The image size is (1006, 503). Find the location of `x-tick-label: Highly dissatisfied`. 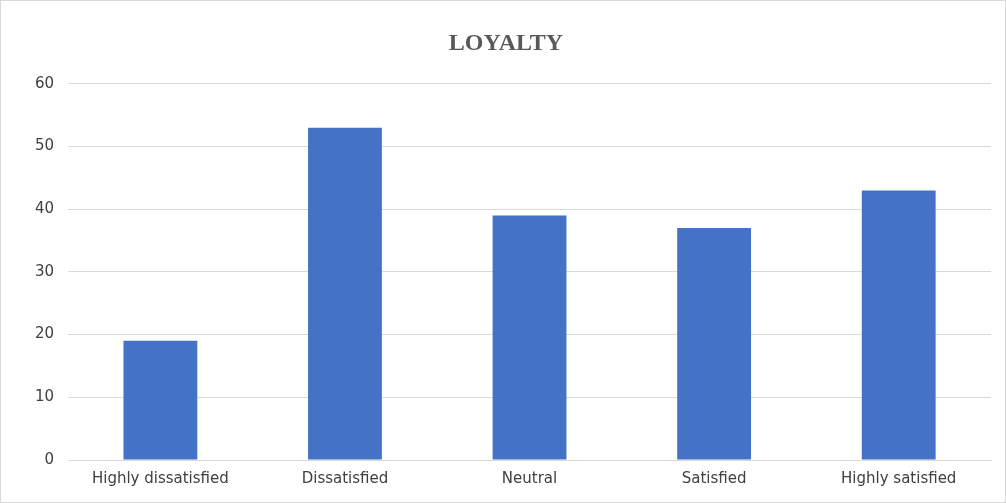

x-tick-label: Highly dissatisfied is located at coordinates (160, 477).